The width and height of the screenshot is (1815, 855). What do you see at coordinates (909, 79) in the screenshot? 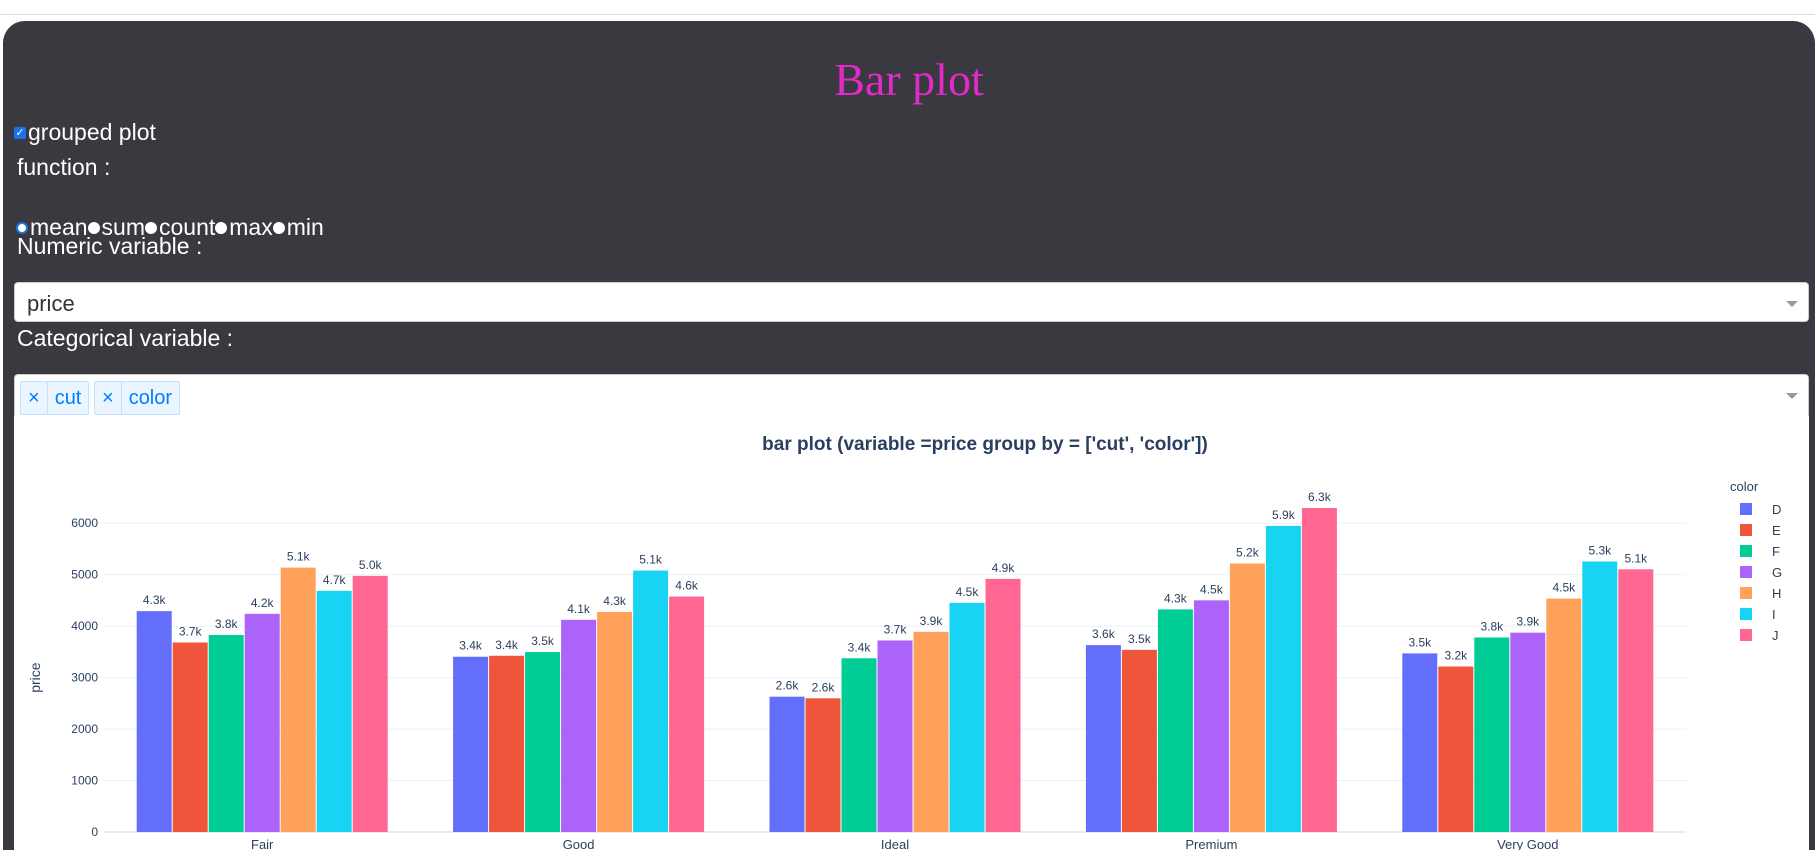
I see `page-title: Bar plot` at bounding box center [909, 79].